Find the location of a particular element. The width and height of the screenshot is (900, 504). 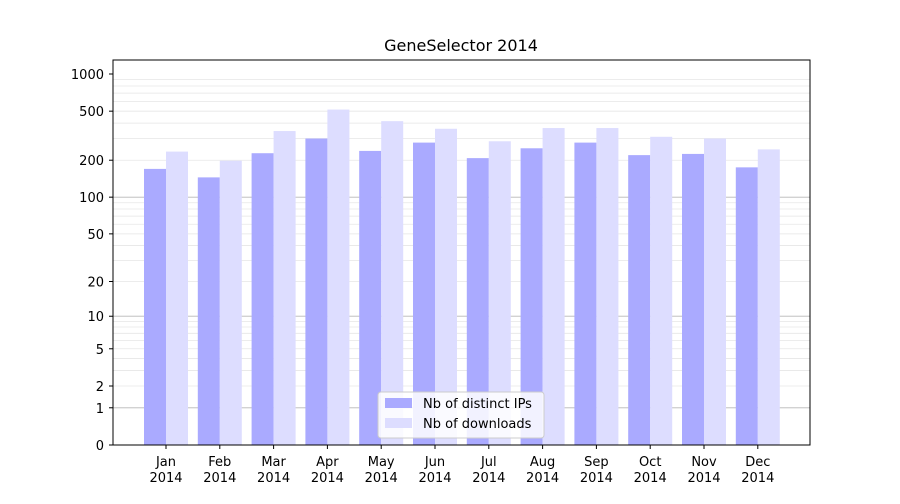

y-tick-label: 50 is located at coordinates (95, 235).